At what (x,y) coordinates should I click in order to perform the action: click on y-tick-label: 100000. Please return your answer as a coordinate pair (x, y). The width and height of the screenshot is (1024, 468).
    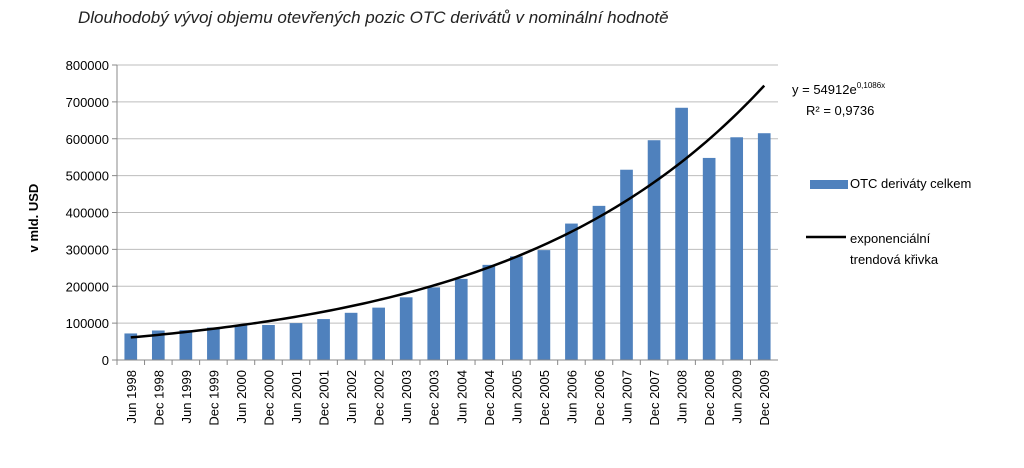
    Looking at the image, I should click on (87, 323).